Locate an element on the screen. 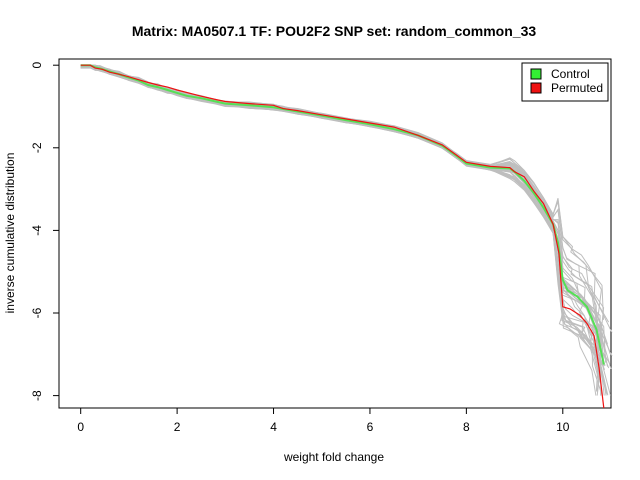 The image size is (640, 480). y-tick-label: 0 is located at coordinates (37, 65).